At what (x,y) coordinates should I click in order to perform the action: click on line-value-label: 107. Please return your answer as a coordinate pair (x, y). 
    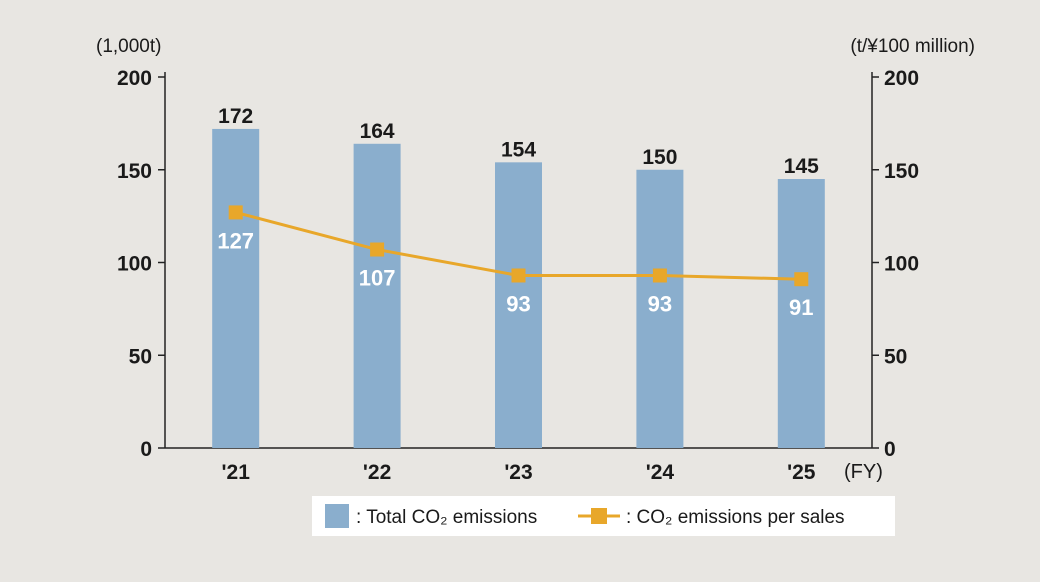
    Looking at the image, I should click on (377, 278).